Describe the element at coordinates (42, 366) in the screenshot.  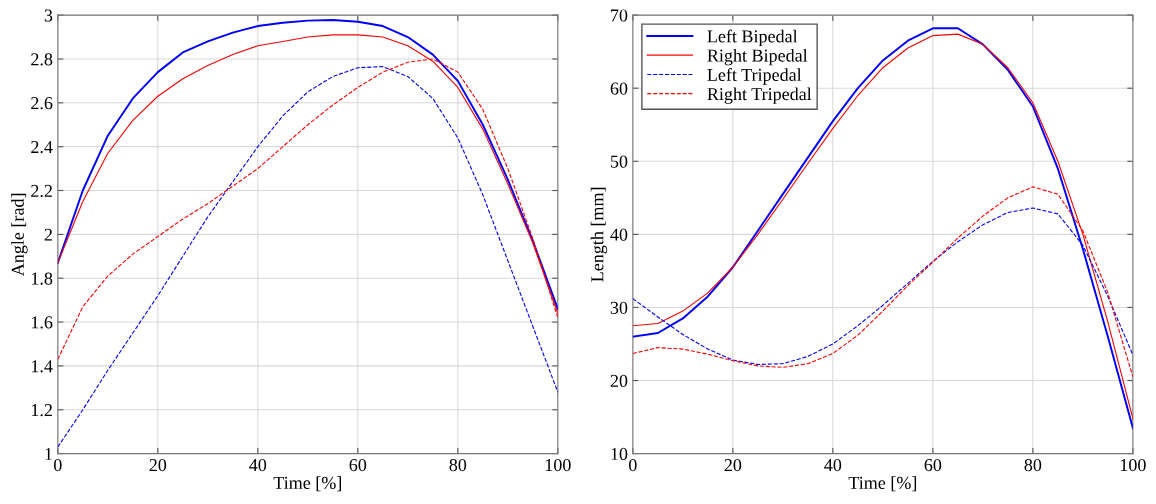
I see `y-tick-label: 1.4` at that location.